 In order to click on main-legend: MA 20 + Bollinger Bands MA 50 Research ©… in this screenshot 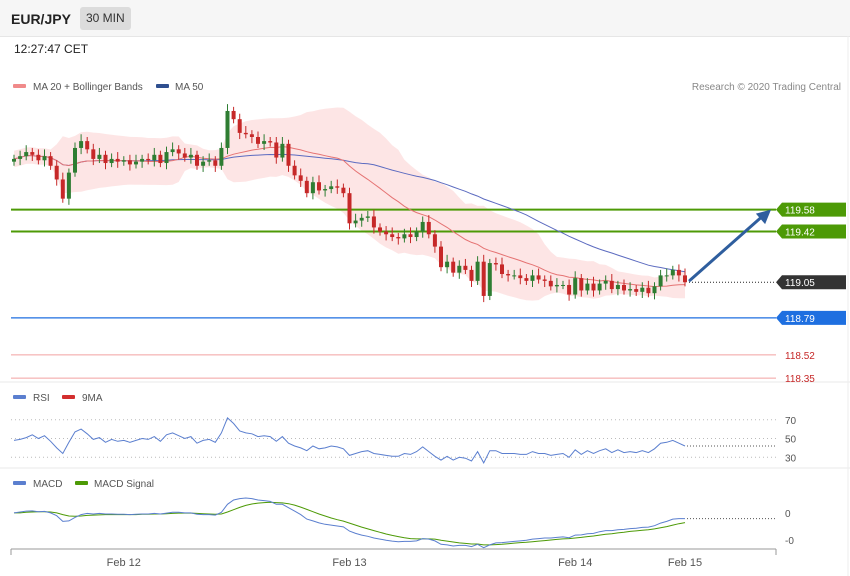, I will do `click(427, 87)`.